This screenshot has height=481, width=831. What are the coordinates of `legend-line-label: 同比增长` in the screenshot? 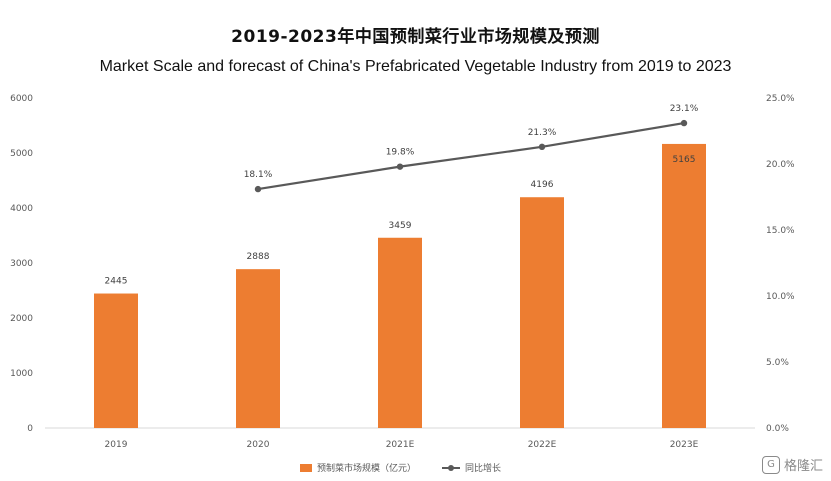 It's located at (483, 469).